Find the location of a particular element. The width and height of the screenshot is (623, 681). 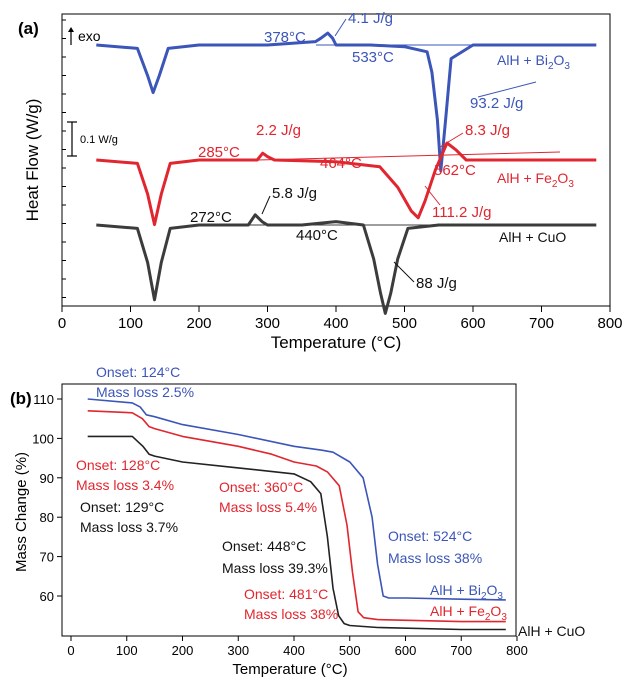

b-xtick-label: 300 is located at coordinates (238, 650).